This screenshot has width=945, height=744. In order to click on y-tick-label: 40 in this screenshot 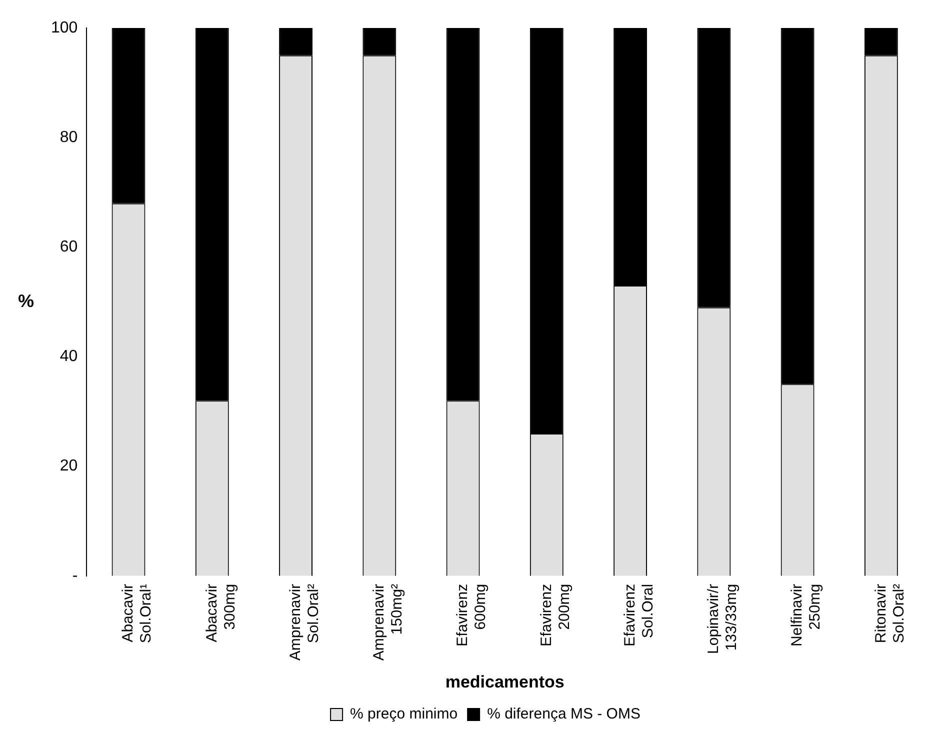, I will do `click(69, 357)`.